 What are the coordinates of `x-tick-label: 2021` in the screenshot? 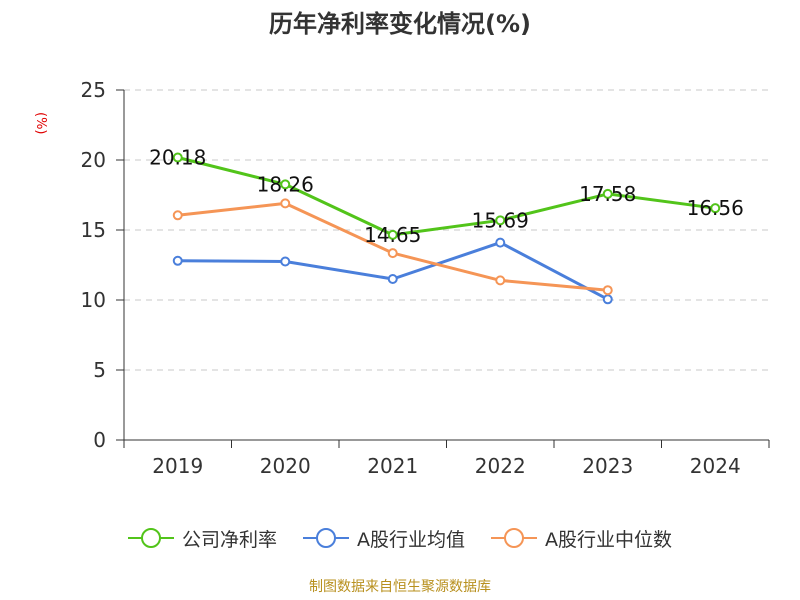 It's located at (392, 466).